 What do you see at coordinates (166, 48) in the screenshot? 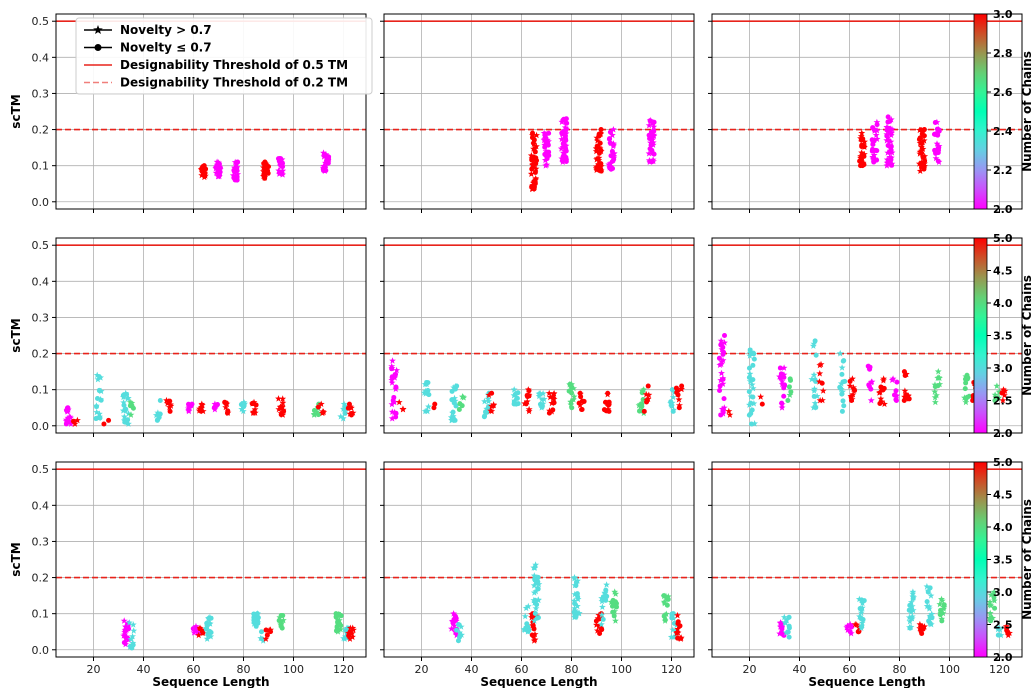
I see `legend-label: Novelty ≤ 0.7` at bounding box center [166, 48].